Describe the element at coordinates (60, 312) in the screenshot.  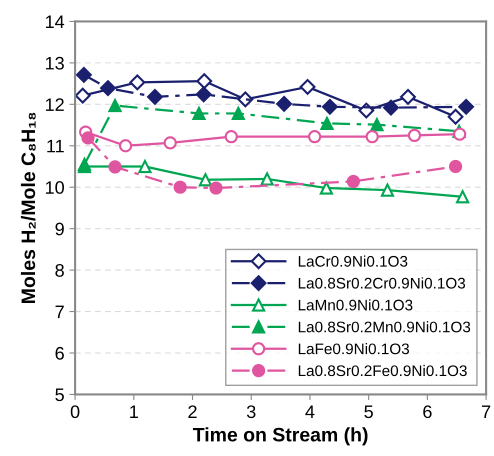
I see `y-tick-label: 7` at that location.